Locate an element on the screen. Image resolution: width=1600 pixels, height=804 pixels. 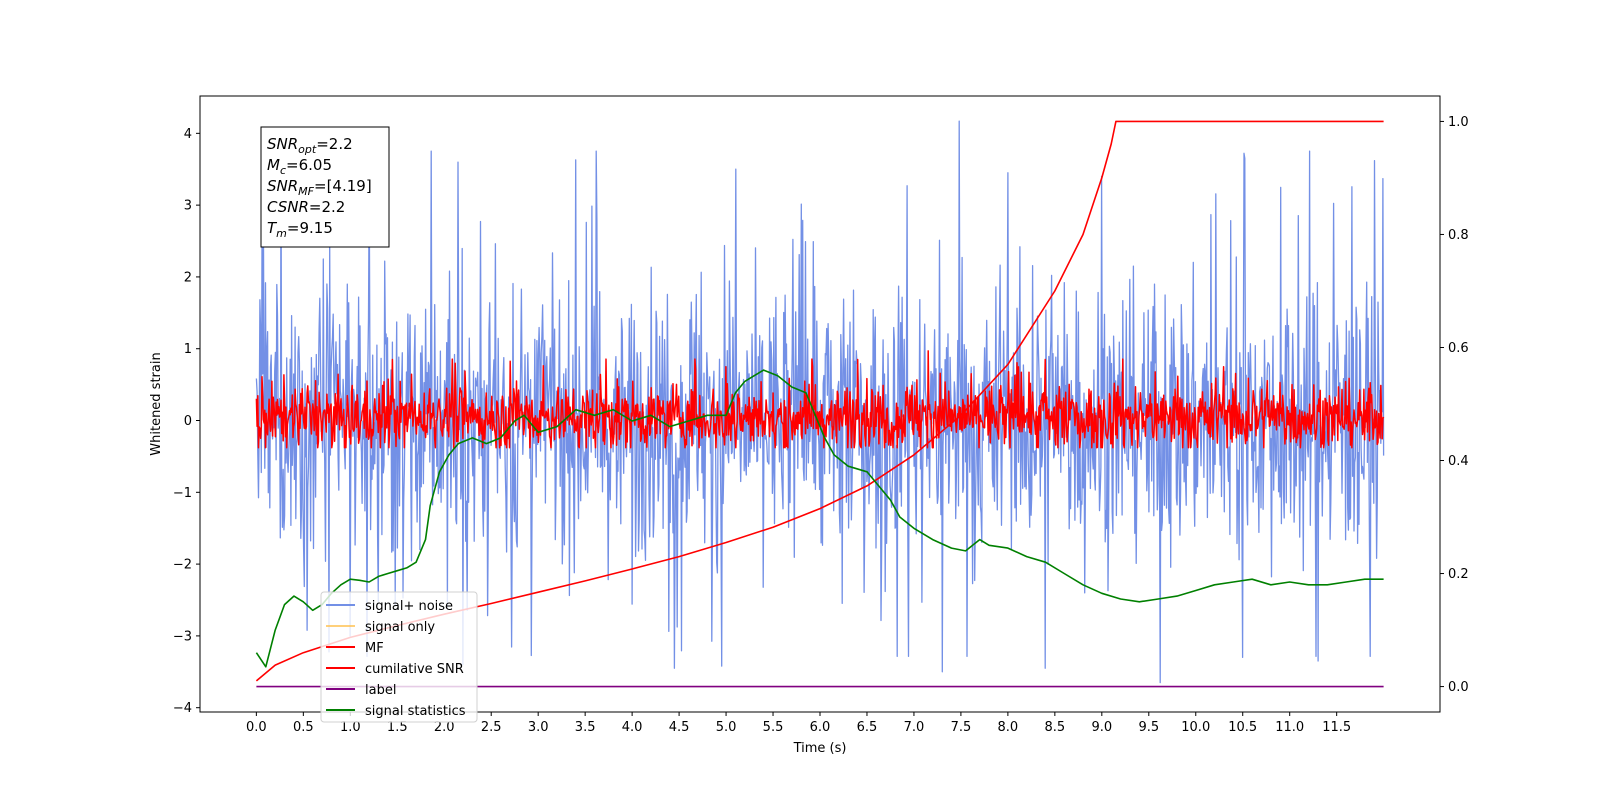
x-tick-label: 11.5 is located at coordinates (1336, 727).